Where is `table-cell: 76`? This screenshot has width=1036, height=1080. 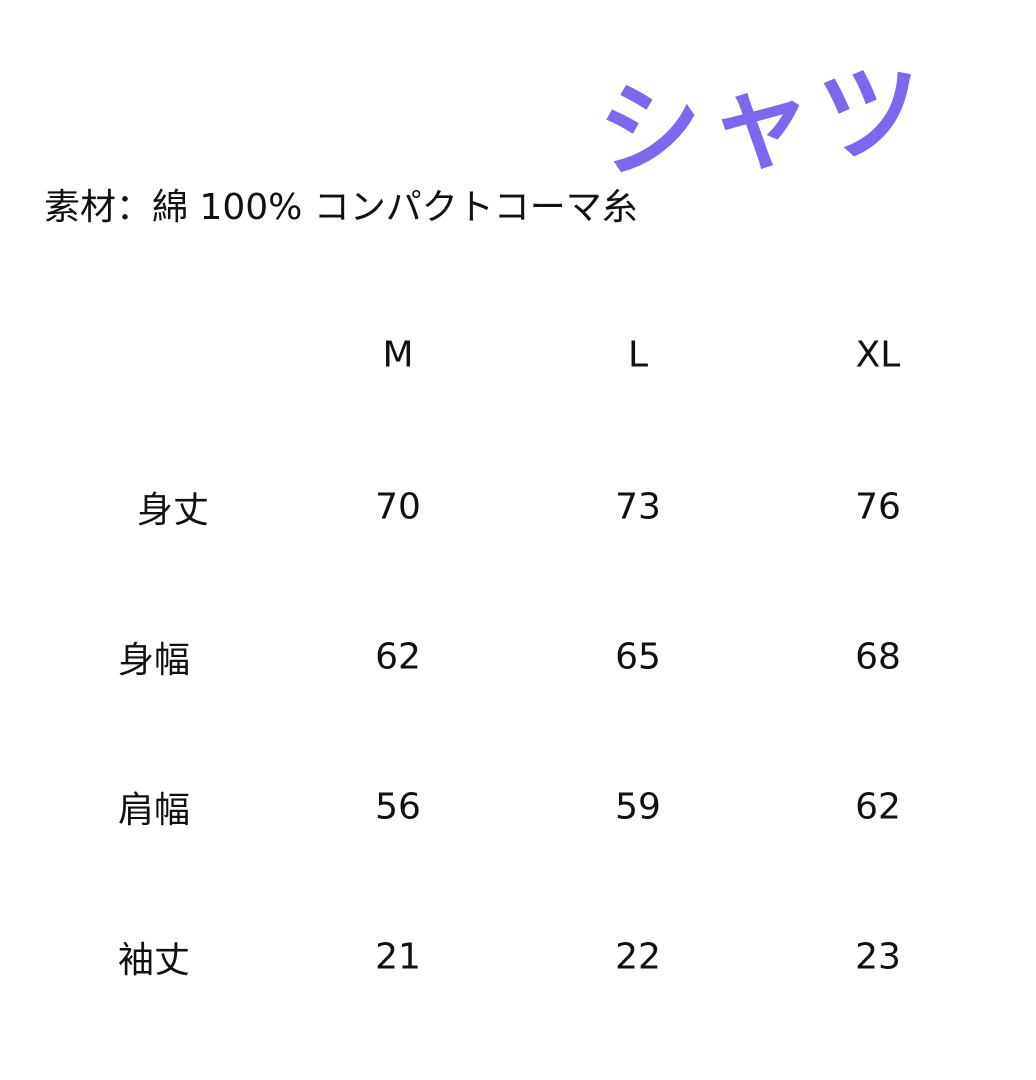 table-cell: 76 is located at coordinates (878, 507).